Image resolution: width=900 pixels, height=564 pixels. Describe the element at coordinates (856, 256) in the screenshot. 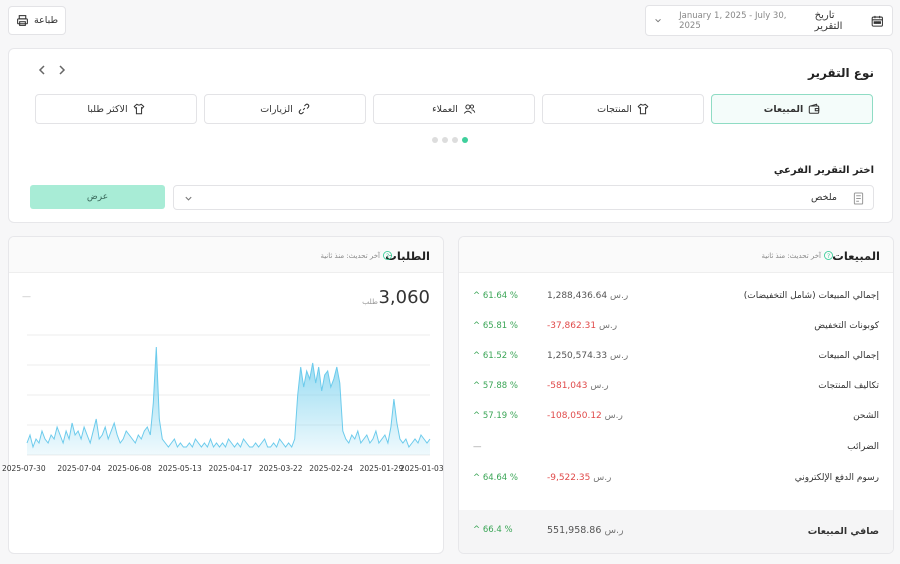

I see `sales-title: المبيعات` at that location.